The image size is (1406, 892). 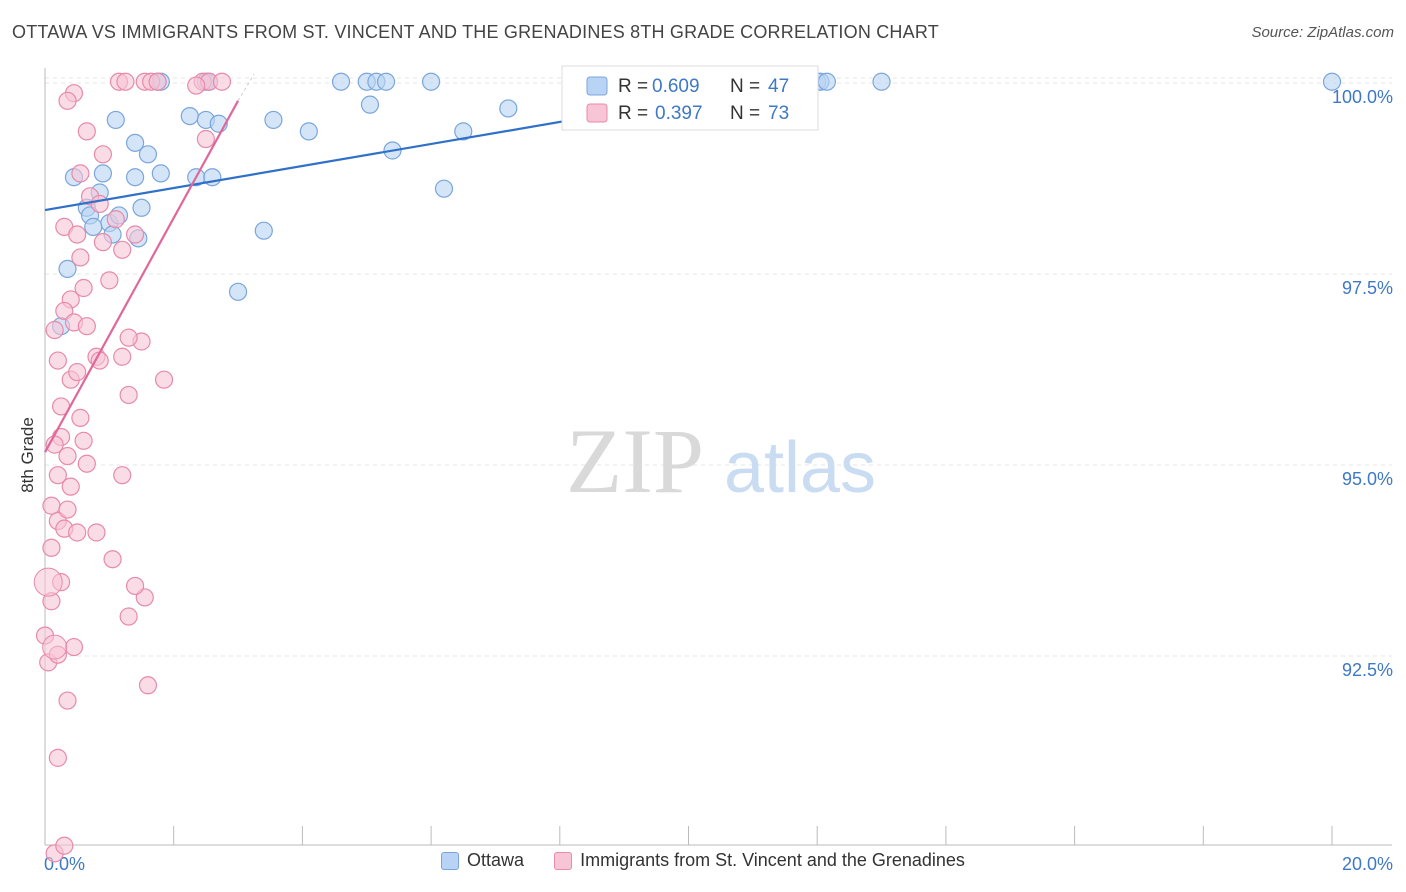 What do you see at coordinates (563, 860) in the screenshot?
I see `legend-swatch-immigrants` at bounding box center [563, 860].